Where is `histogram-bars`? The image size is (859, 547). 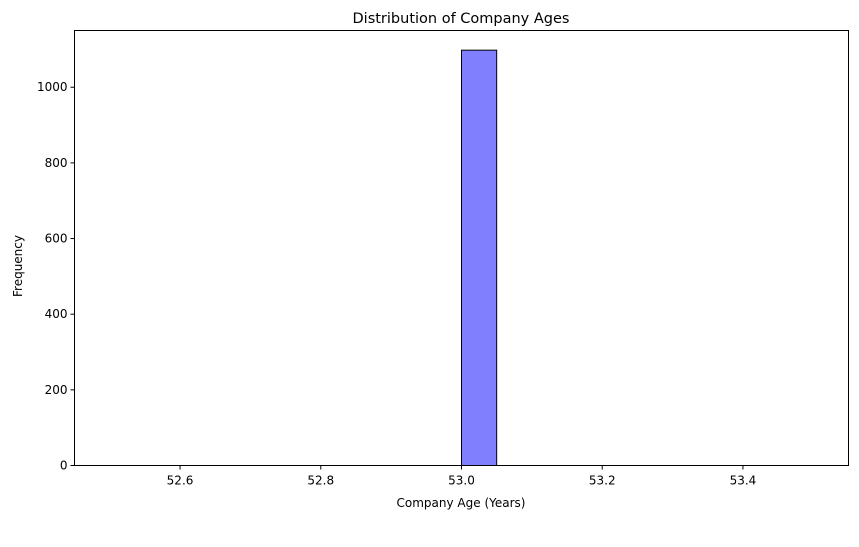 histogram-bars is located at coordinates (479, 258).